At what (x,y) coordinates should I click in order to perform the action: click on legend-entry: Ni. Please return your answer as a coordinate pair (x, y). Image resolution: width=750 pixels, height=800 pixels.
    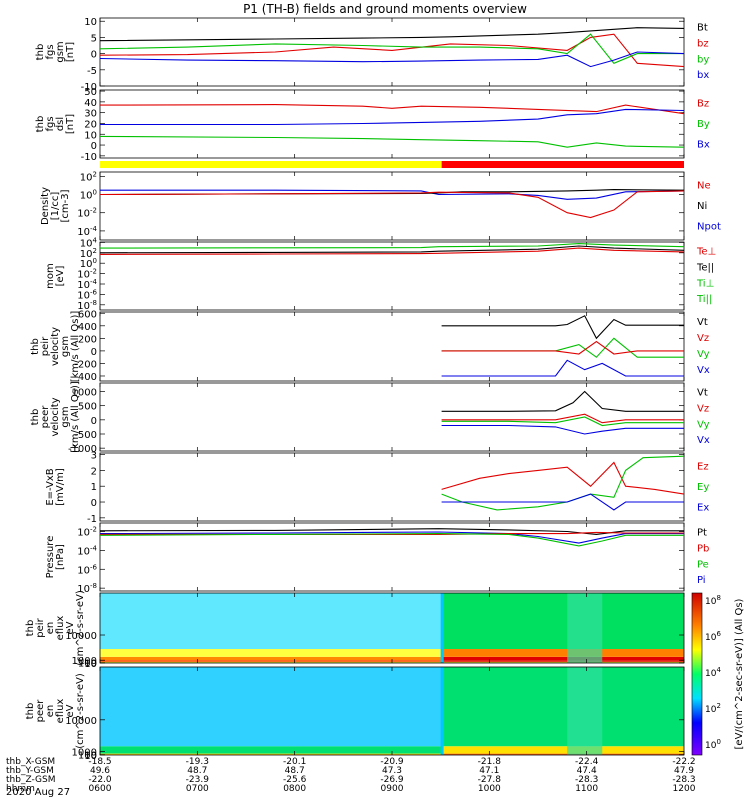
    Looking at the image, I should click on (702, 206).